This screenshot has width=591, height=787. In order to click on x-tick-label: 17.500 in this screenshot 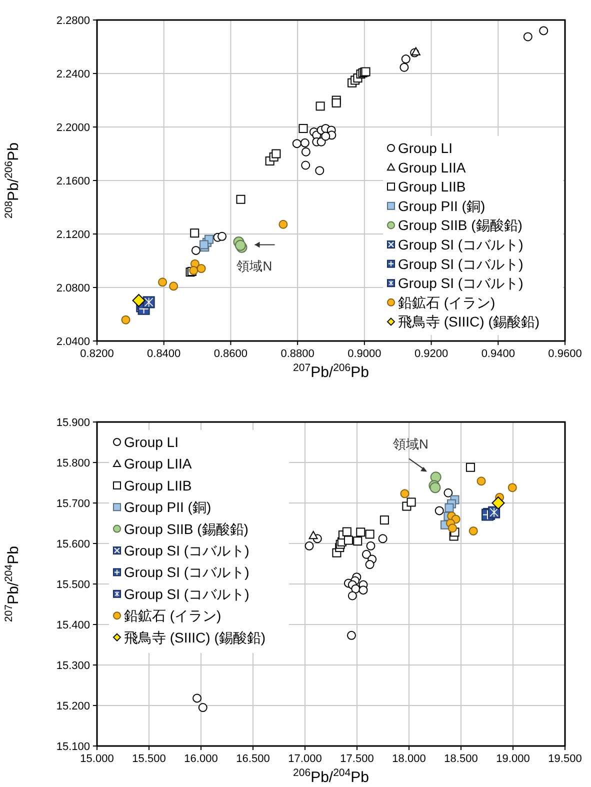, I will do `click(357, 759)`.